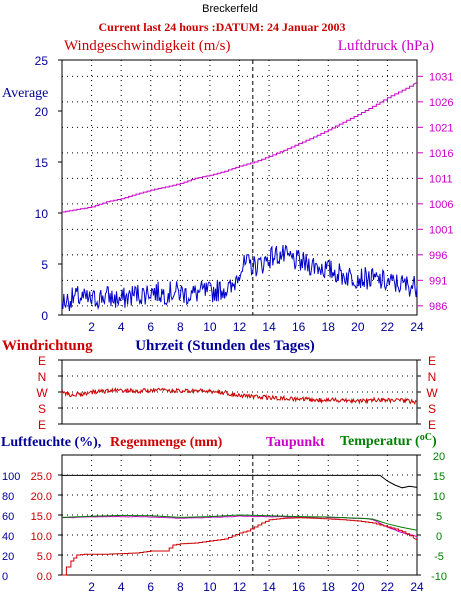 The image size is (461, 599). What do you see at coordinates (48, 188) in the screenshot?
I see `panel1-left-ticks: 0 5 10 15 20 25` at bounding box center [48, 188].